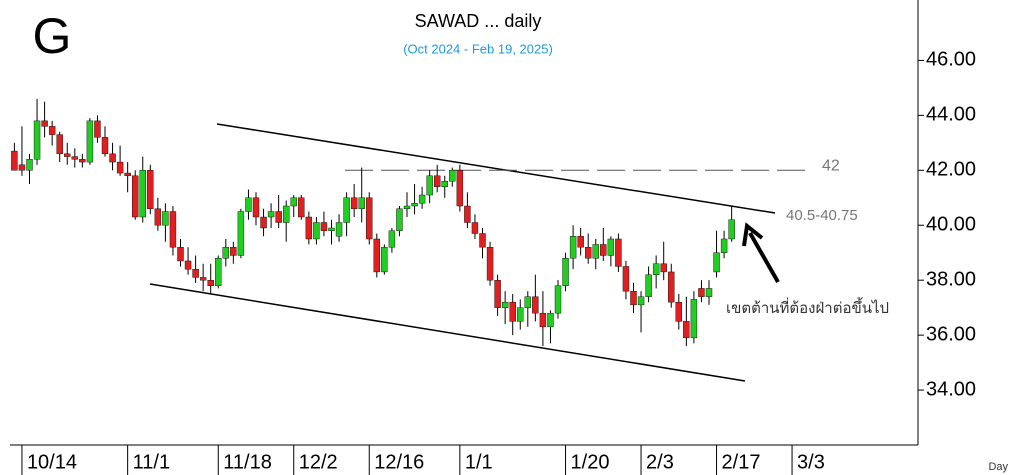  What do you see at coordinates (247, 462) in the screenshot?
I see `x-tick-label: 11/18` at bounding box center [247, 462].